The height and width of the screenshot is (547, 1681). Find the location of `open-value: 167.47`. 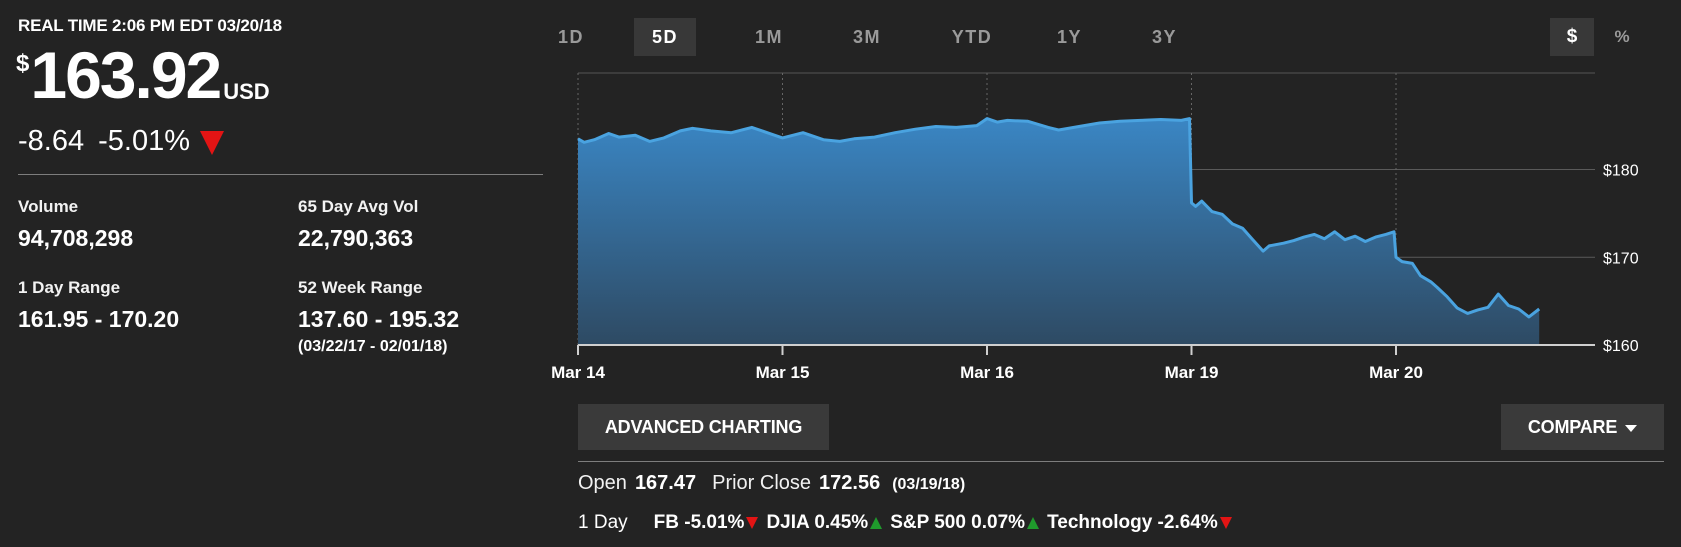

open-value: 167.47 is located at coordinates (665, 483).